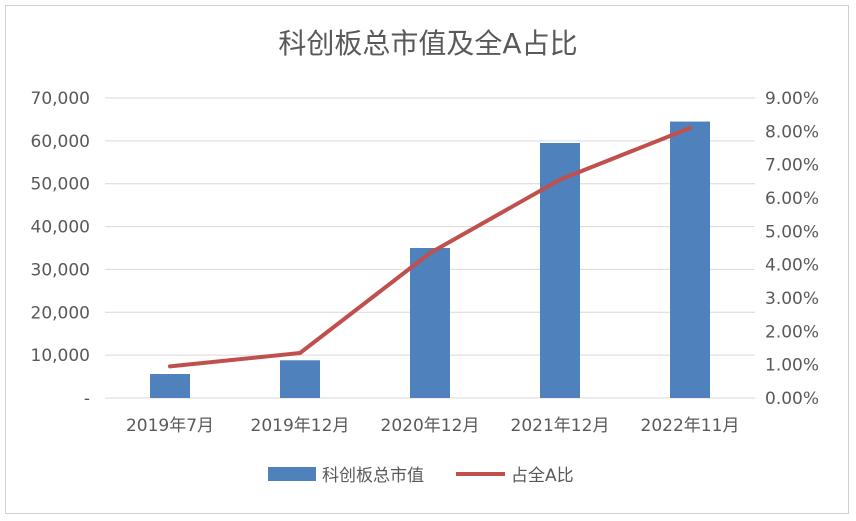 This screenshot has width=856, height=521. What do you see at coordinates (792, 99) in the screenshot?
I see `y-right-tick-label: 9.00%` at bounding box center [792, 99].